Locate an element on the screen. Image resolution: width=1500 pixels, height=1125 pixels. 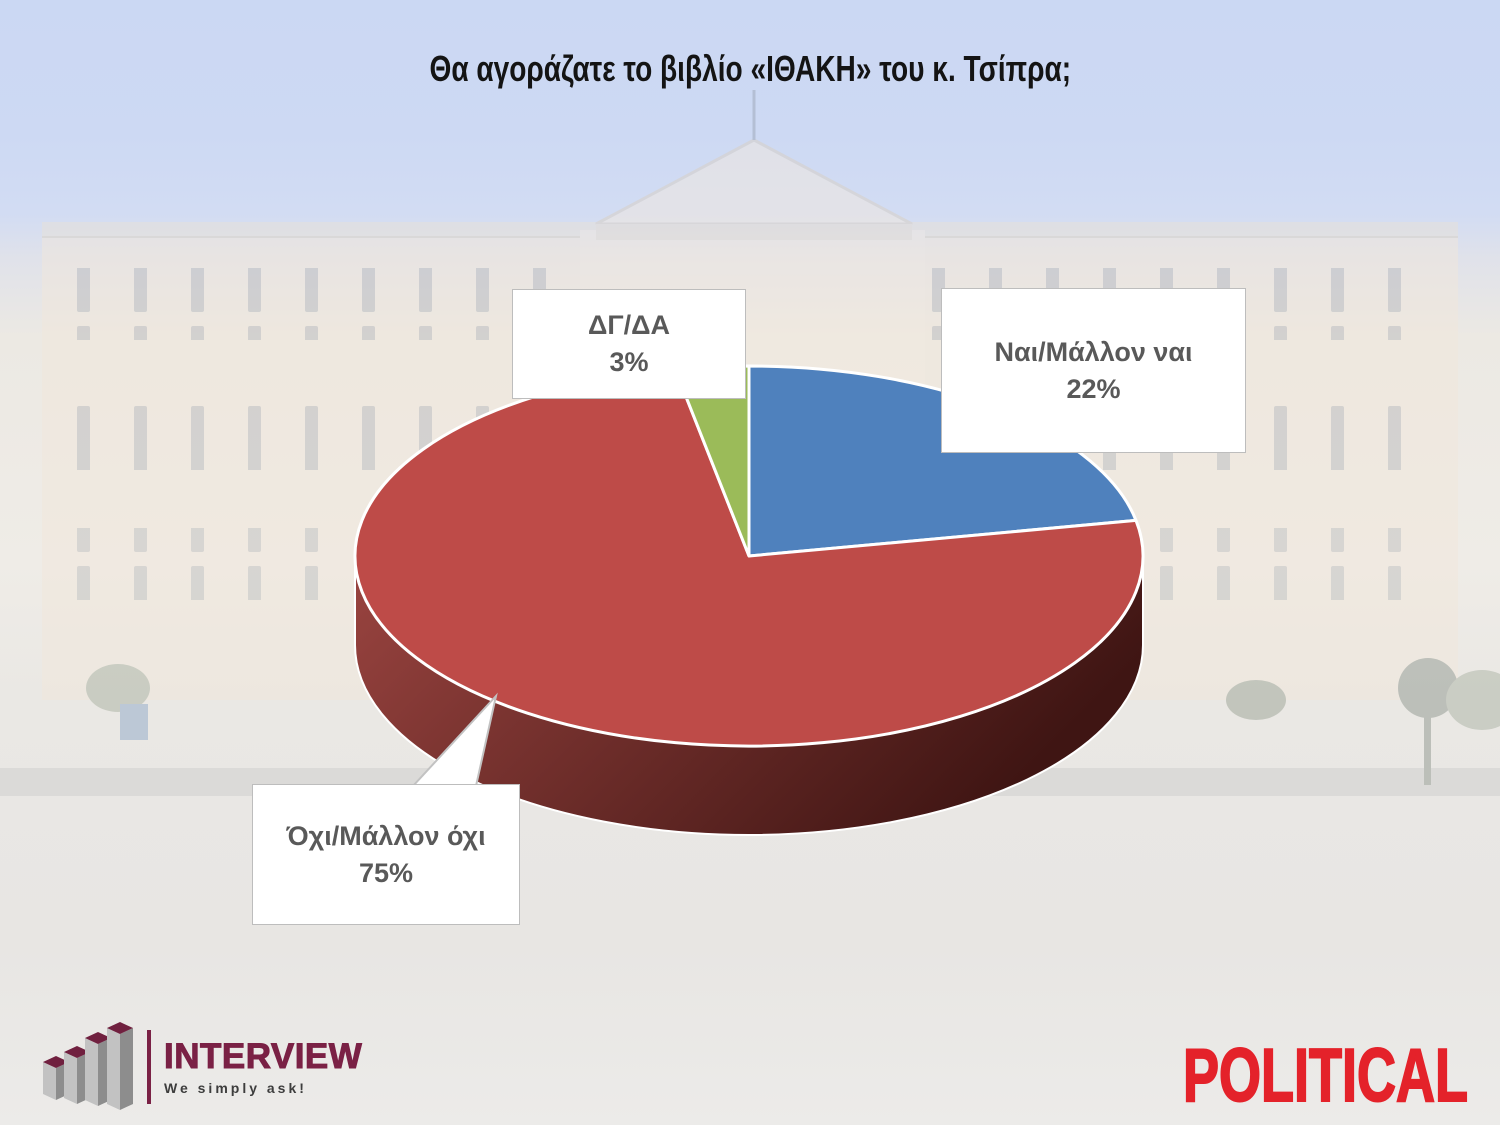
interview-tagline: We simply ask! is located at coordinates (235, 1087).